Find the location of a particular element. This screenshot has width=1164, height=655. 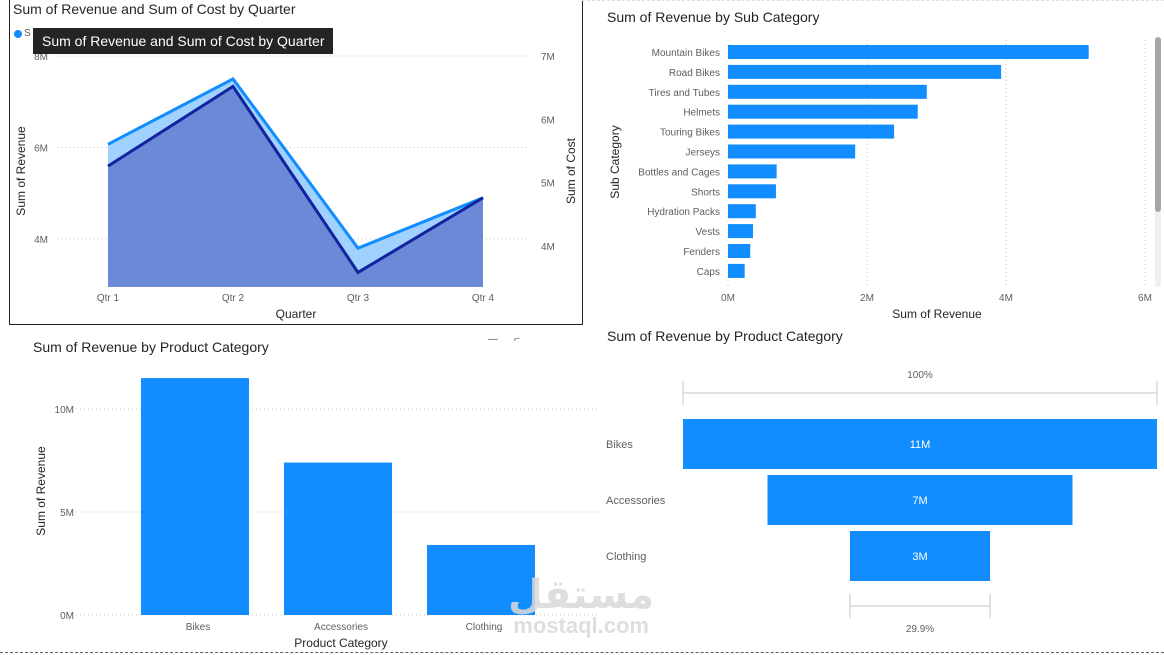

y2-tick-label: 4M is located at coordinates (548, 247).